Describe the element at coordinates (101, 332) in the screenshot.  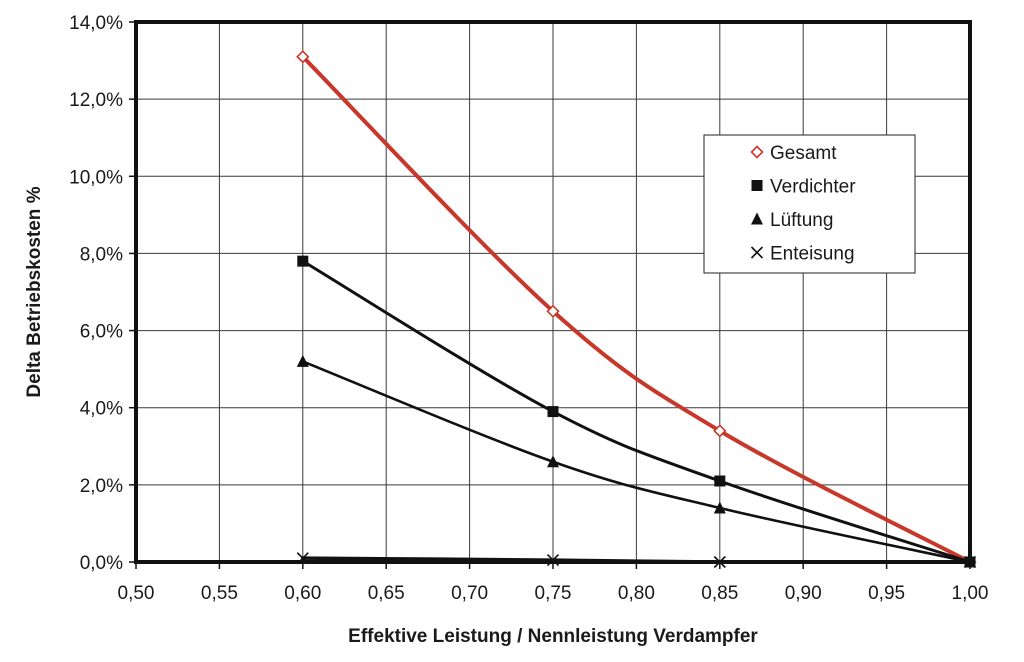
I see `y-tick-label: 6,0%` at that location.